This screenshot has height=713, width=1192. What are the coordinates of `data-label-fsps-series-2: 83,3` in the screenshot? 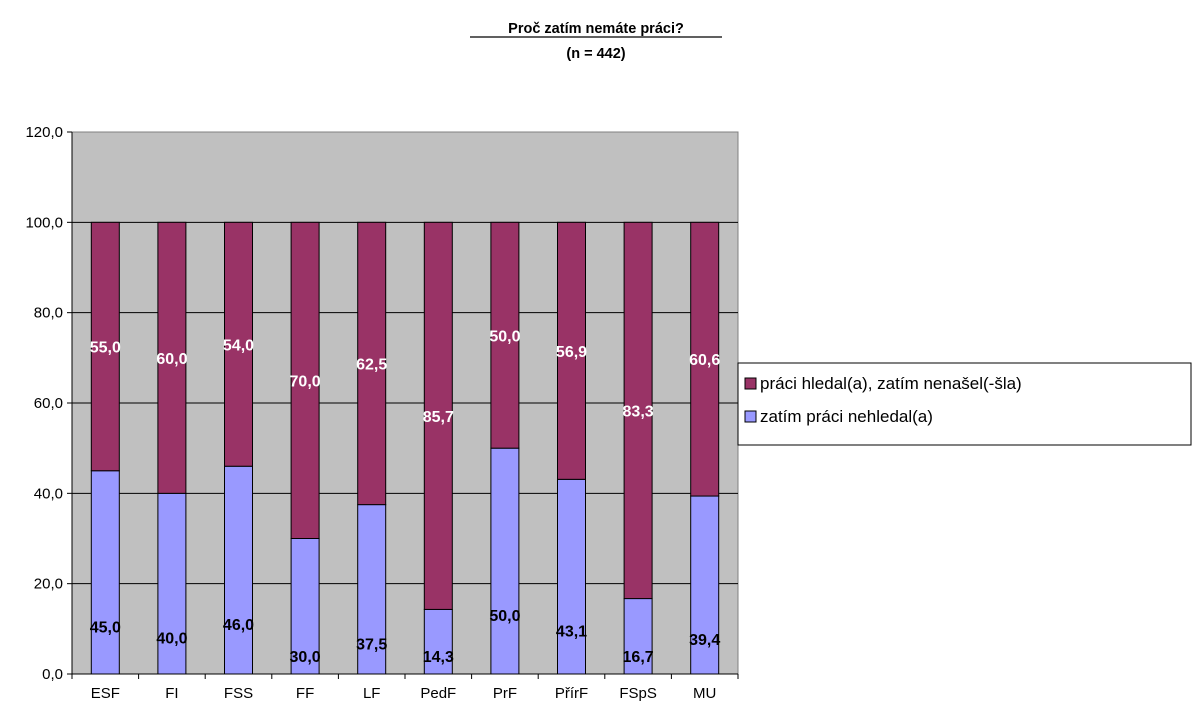 It's located at (638, 411).